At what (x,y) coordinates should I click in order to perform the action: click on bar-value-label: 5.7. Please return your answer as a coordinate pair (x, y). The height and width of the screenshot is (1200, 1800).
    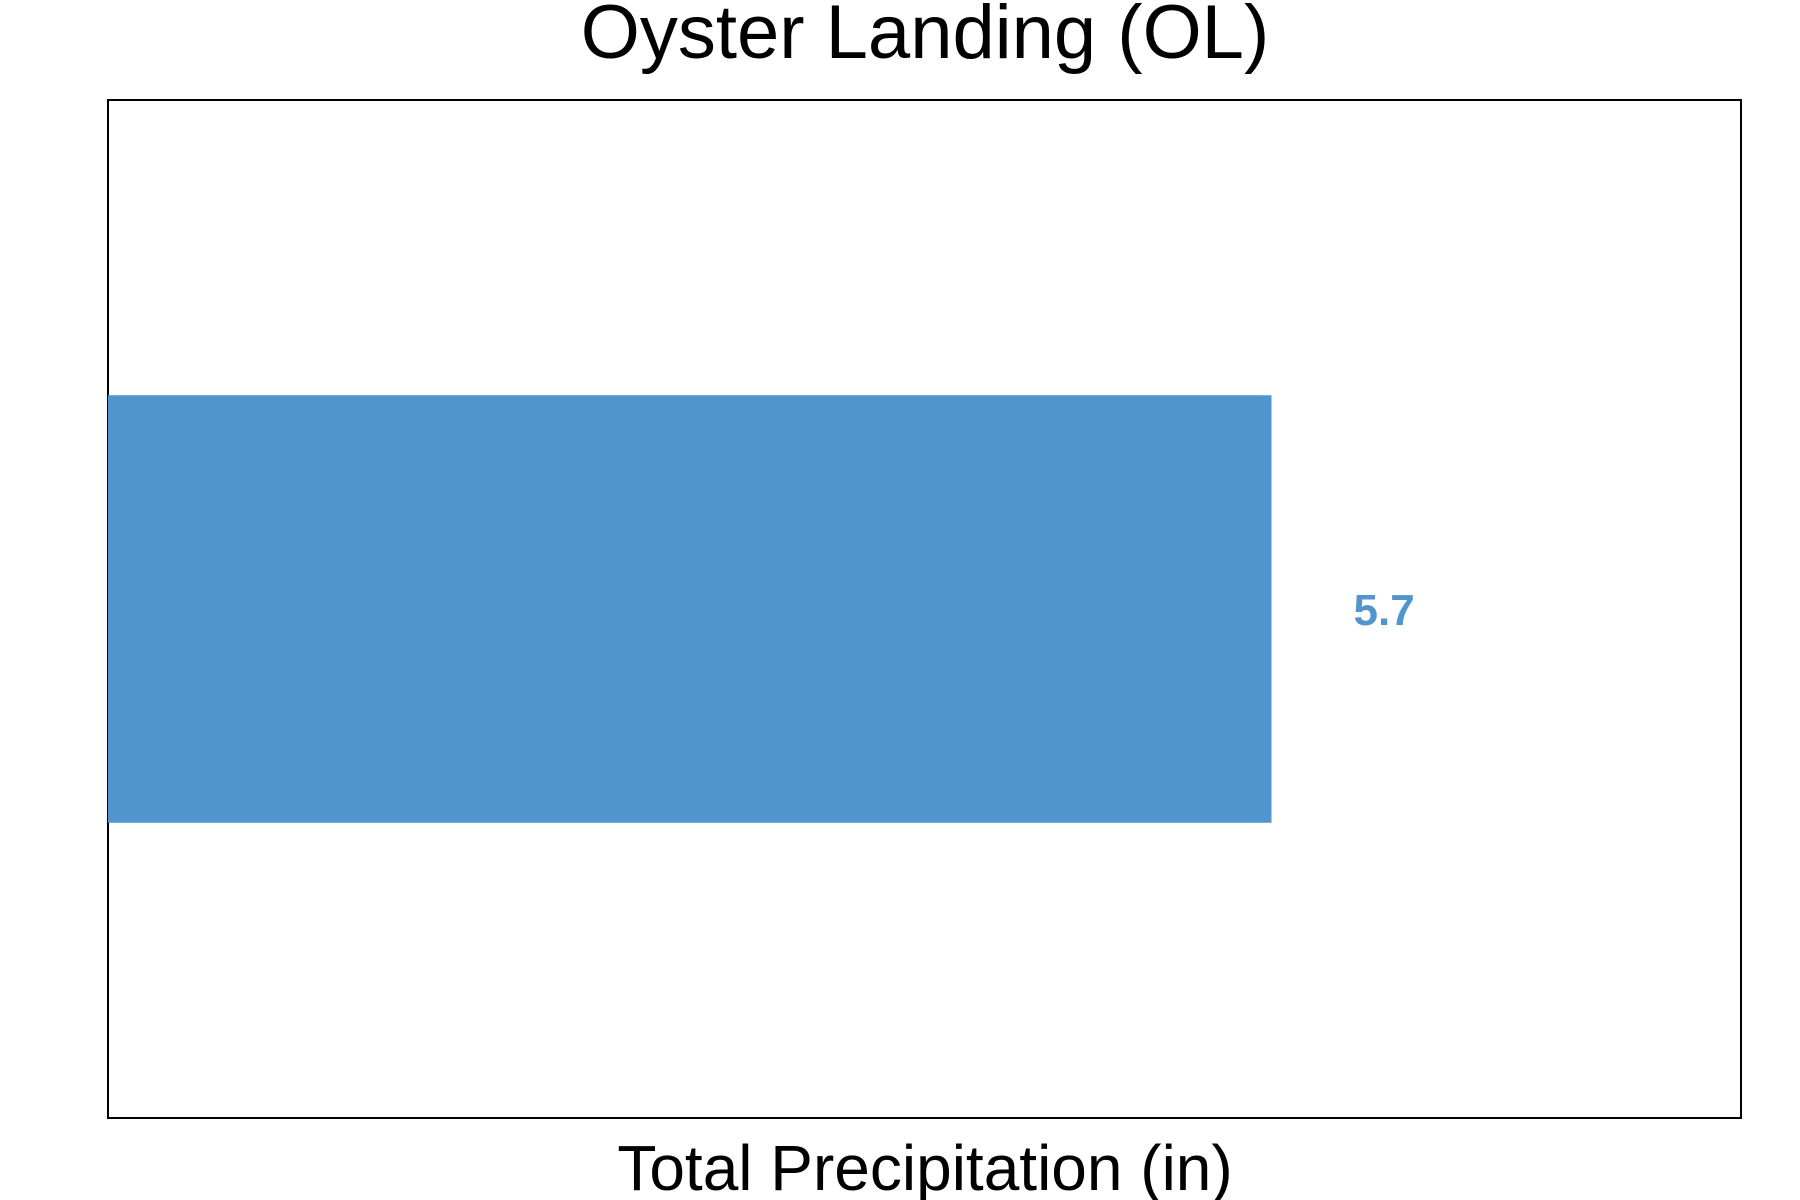
    Looking at the image, I should click on (1384, 610).